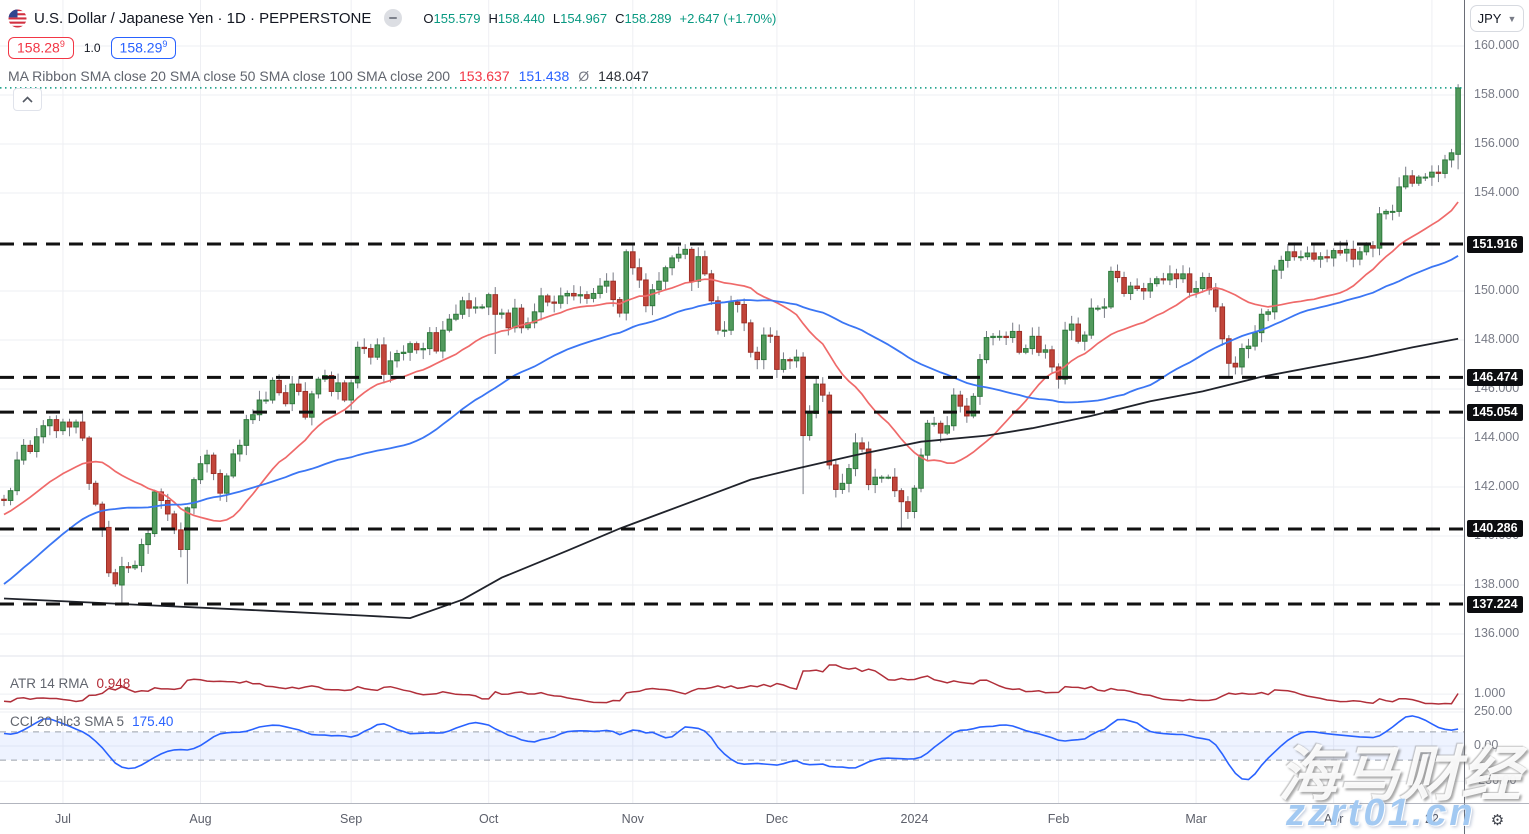 The height and width of the screenshot is (834, 1529). What do you see at coordinates (584, 18) in the screenshot?
I see `low-value: 154.967` at bounding box center [584, 18].